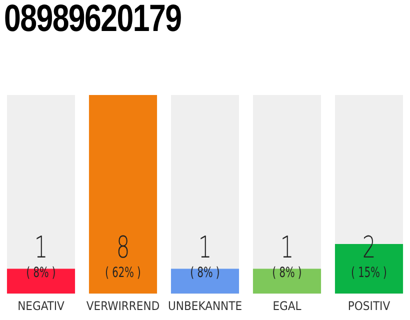 The image size is (410, 320). I want to click on annotation: ( 62% ), so click(123, 272).